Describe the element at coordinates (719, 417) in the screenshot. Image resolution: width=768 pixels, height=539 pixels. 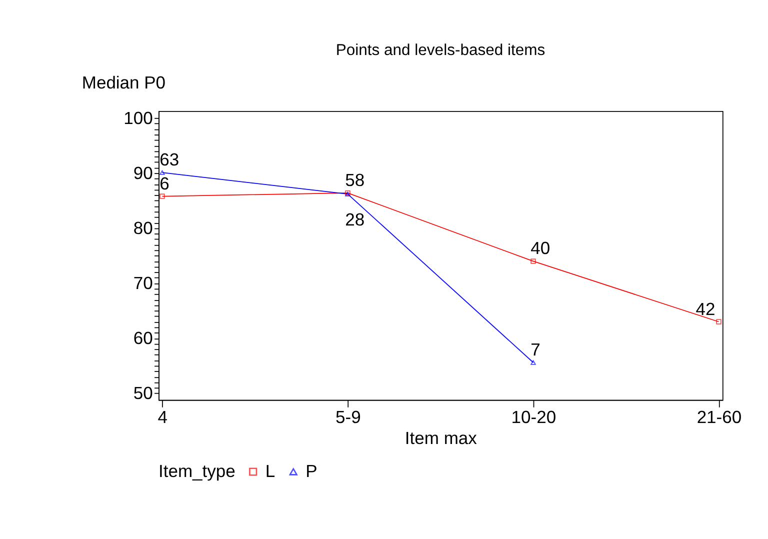
I see `x-tick-label: 21-60` at that location.